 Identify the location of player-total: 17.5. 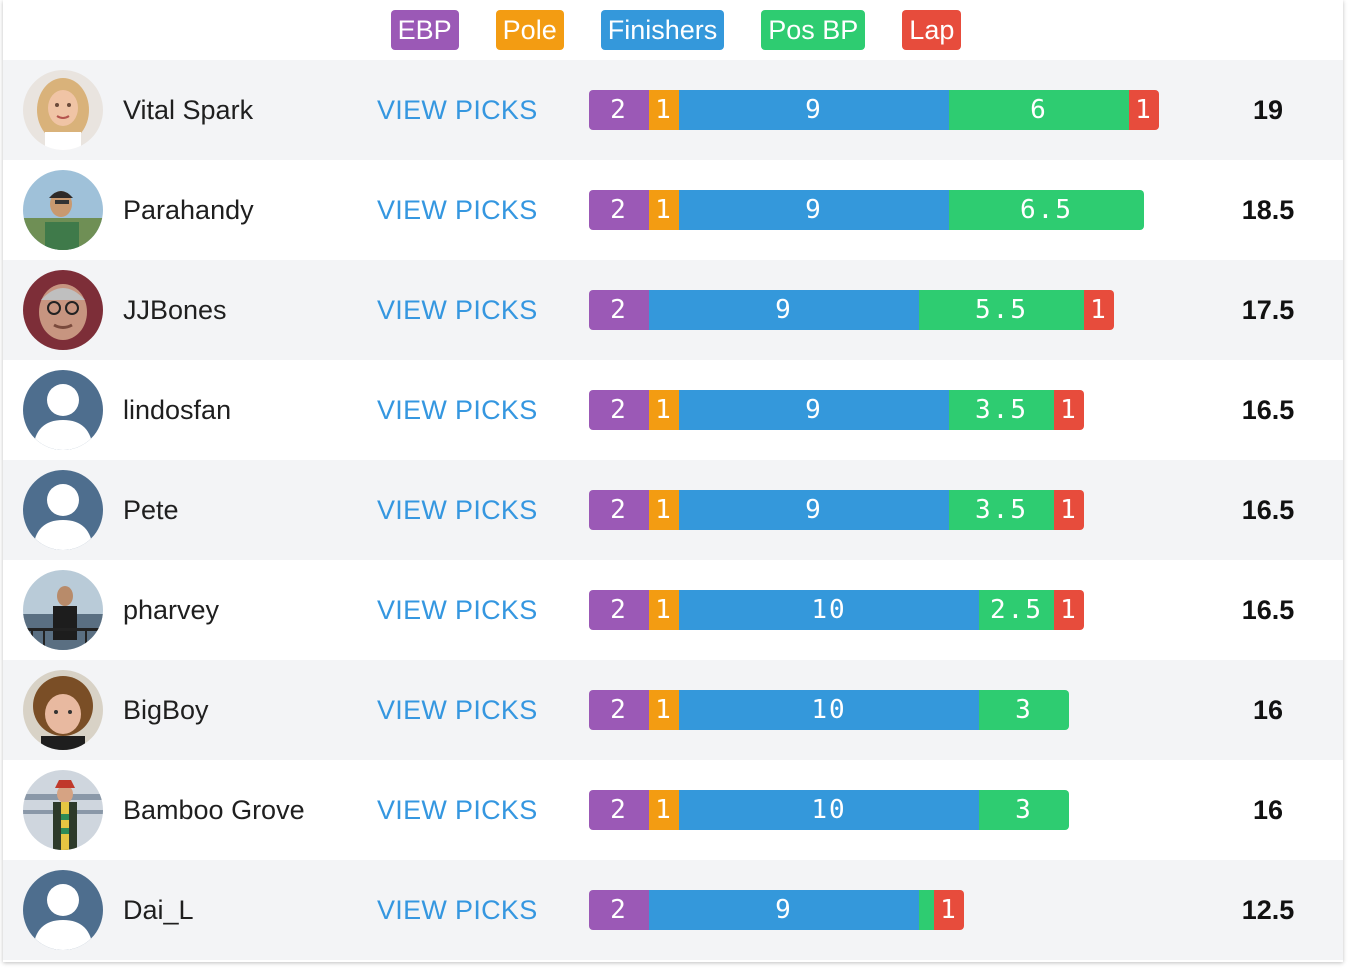
(1268, 310).